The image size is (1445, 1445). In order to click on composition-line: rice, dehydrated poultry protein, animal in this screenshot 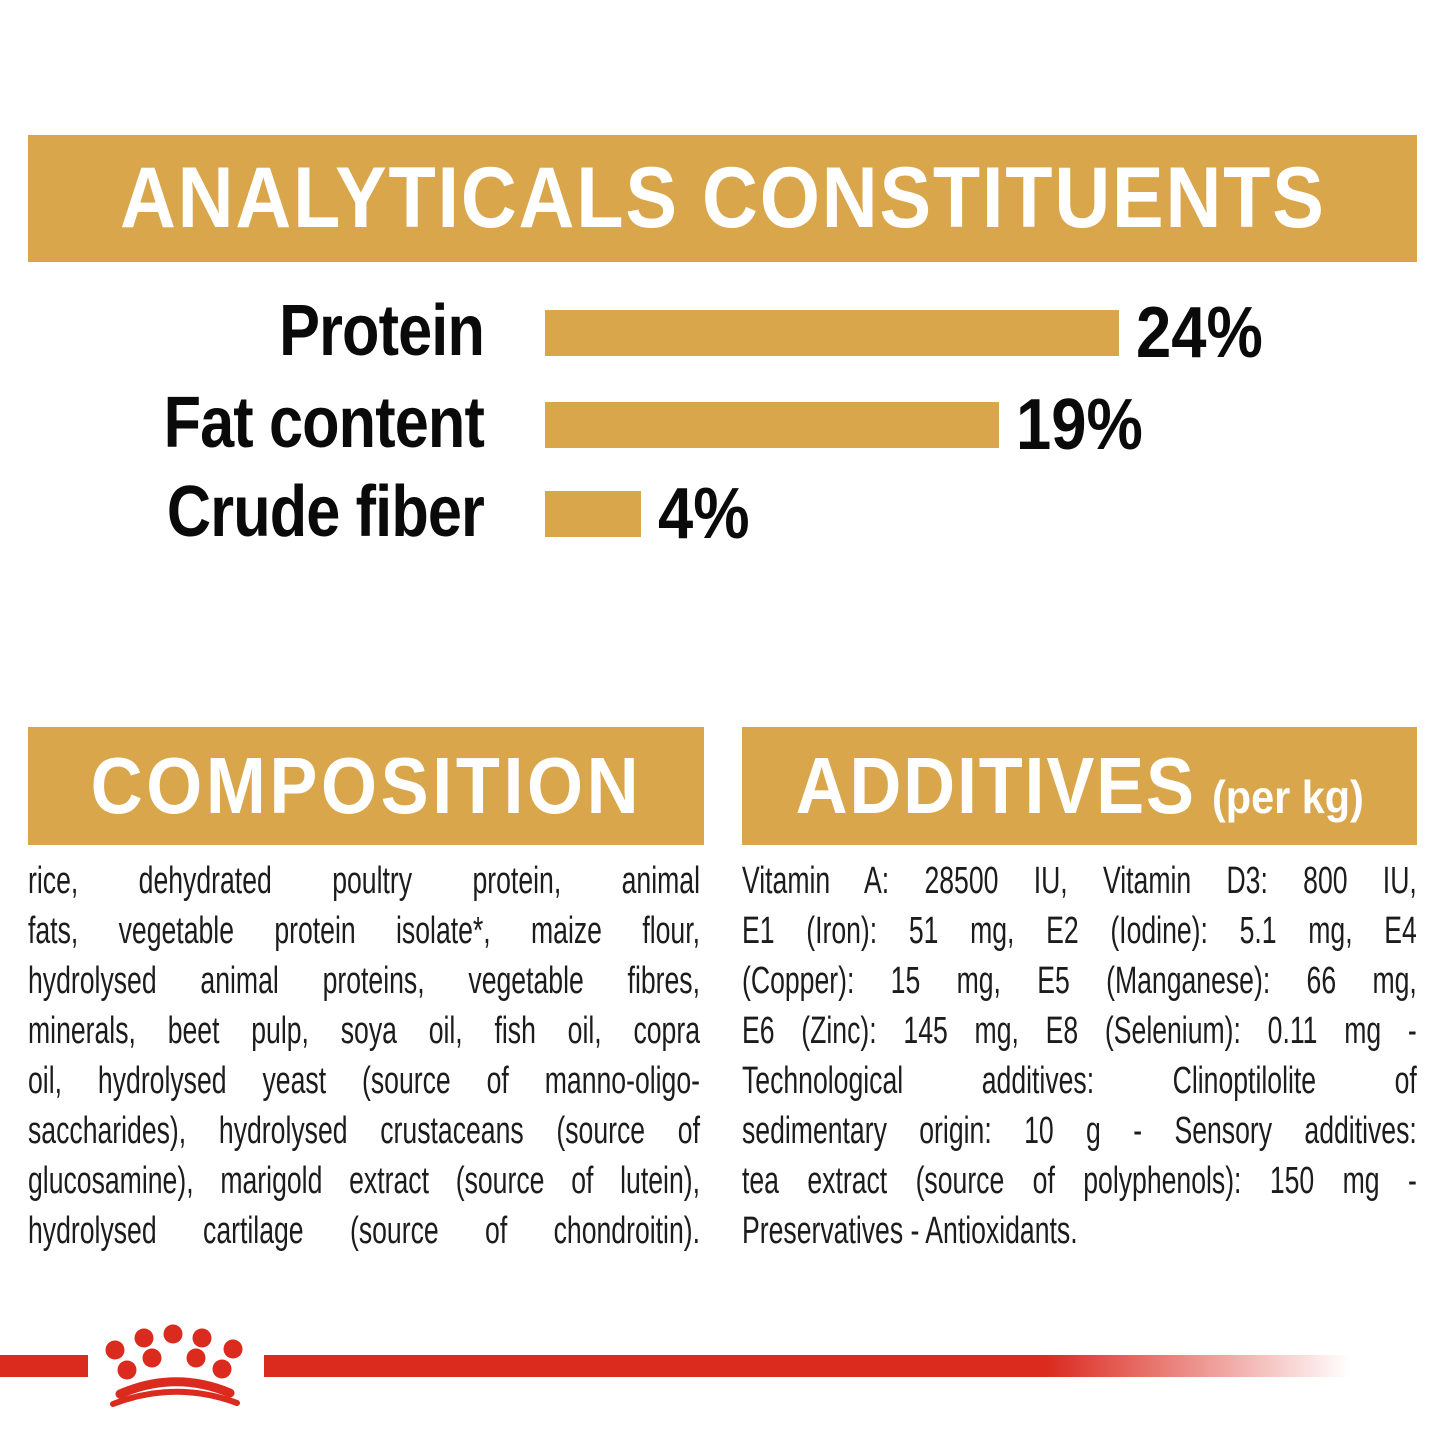, I will do `click(364, 881)`.